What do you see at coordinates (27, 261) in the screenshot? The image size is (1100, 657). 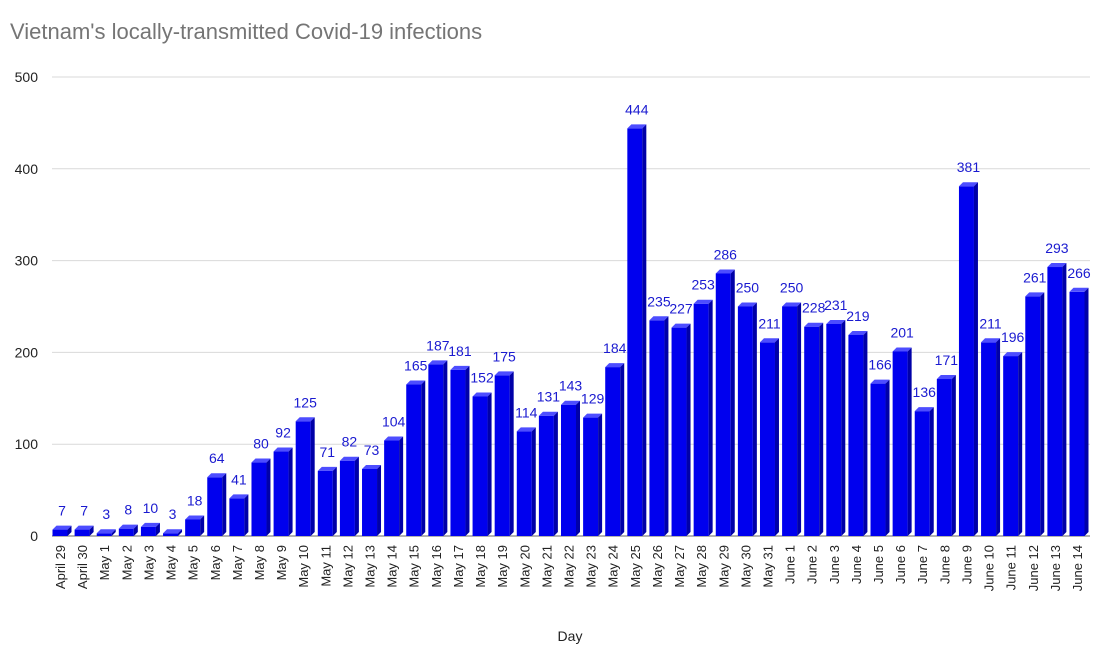 I see `y-tick-label: 300` at bounding box center [27, 261].